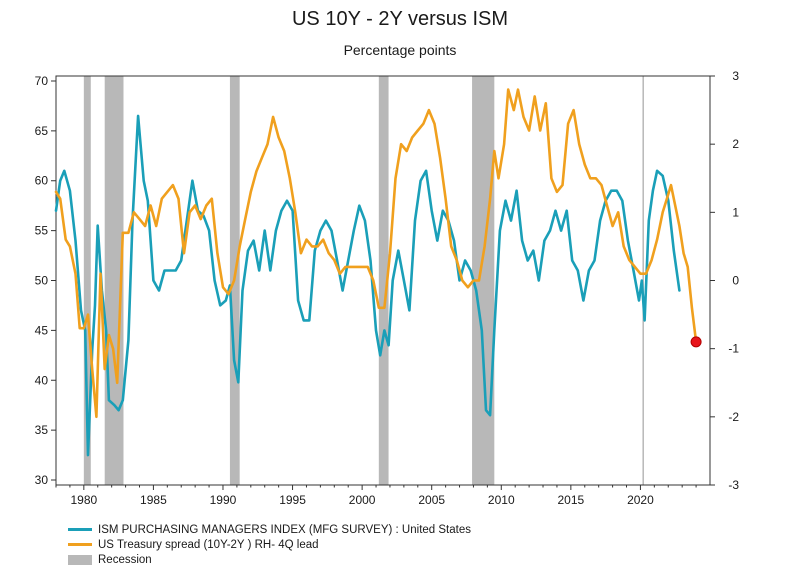  I want to click on x-tick-label-2: 1990, so click(223, 500).